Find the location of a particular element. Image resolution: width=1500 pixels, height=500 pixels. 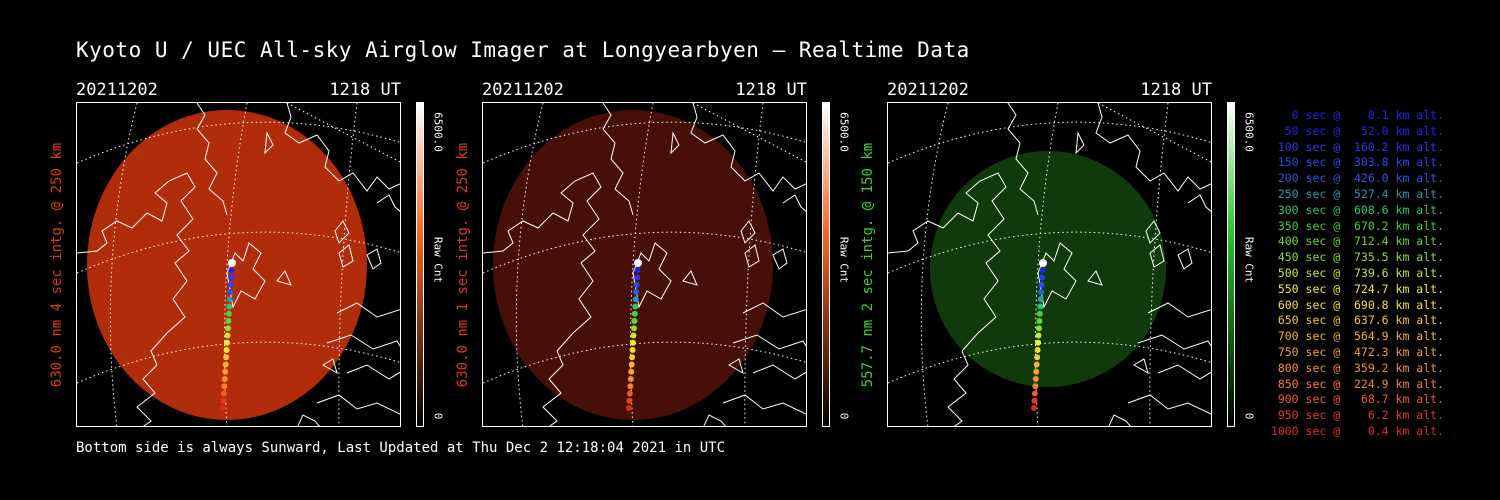

legend-row: 250 sec @ 527.4 km alt. is located at coordinates (1357, 193).